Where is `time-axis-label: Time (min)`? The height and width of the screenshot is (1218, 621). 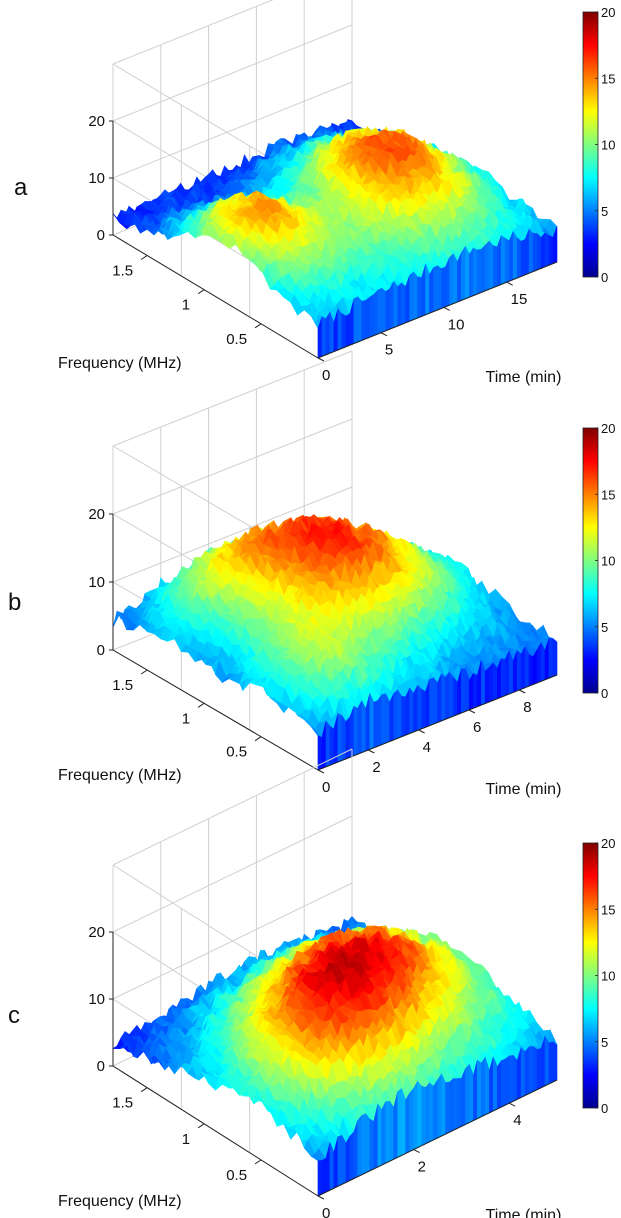
time-axis-label: Time (min) is located at coordinates (524, 377).